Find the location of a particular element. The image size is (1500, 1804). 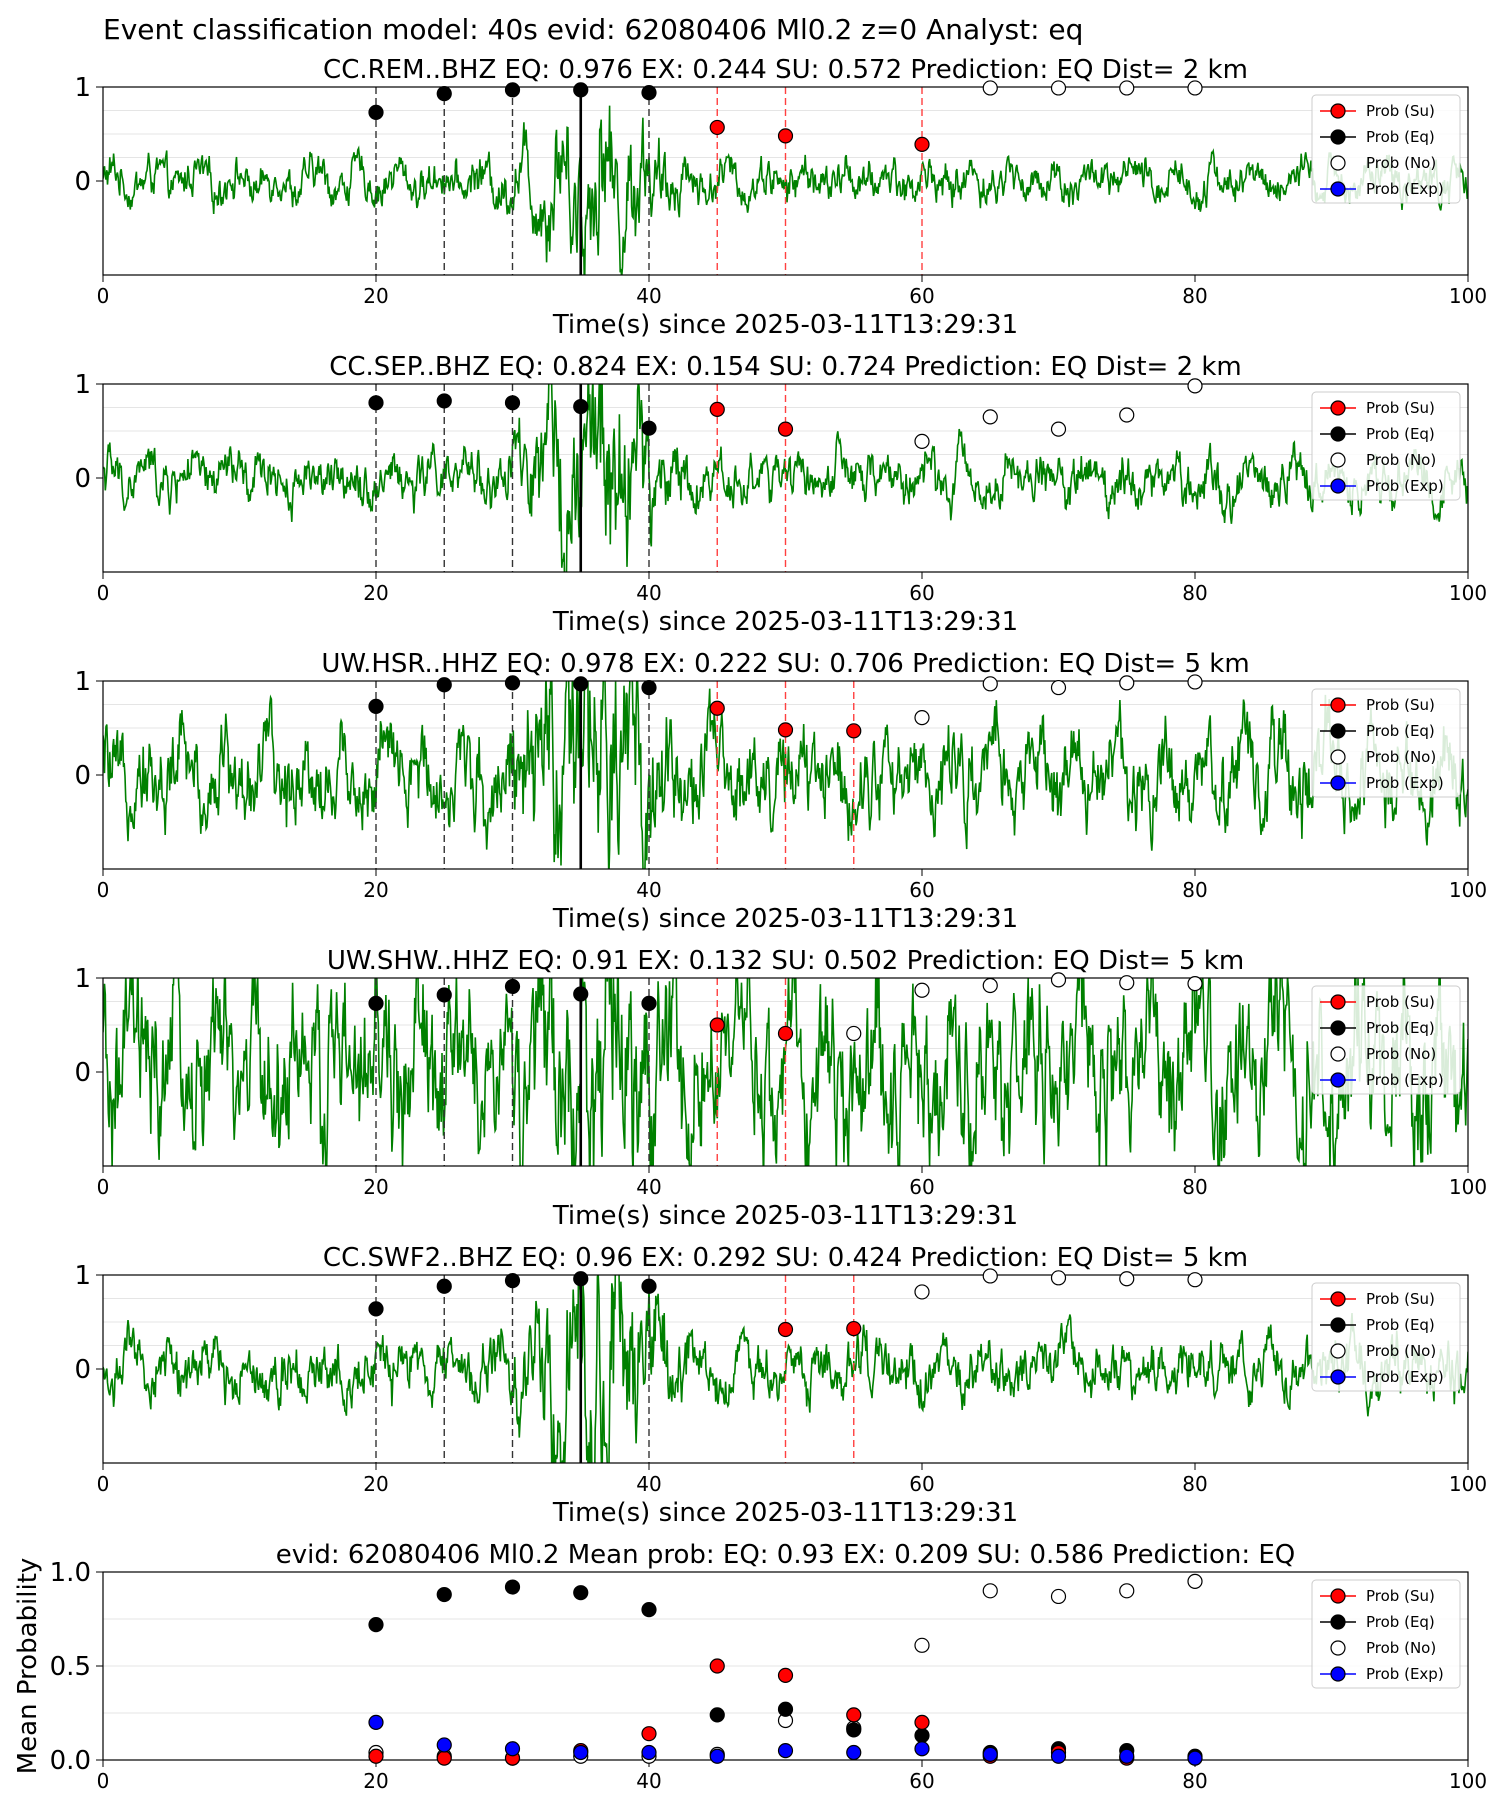

y-tick-label: 0.0 is located at coordinates (70, 1761).